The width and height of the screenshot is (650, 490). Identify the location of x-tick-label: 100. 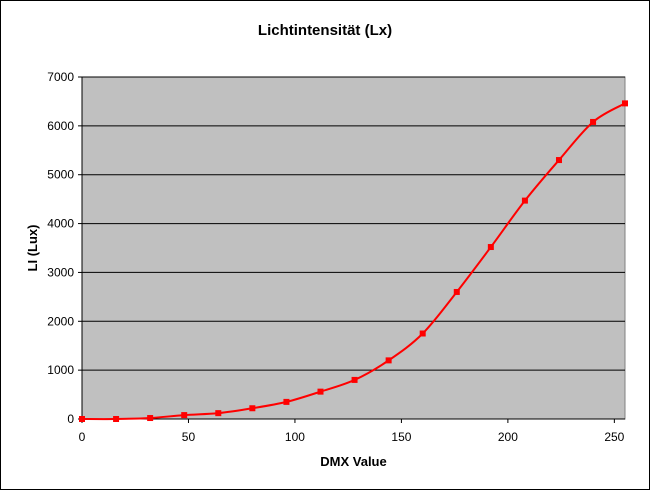
(295, 437).